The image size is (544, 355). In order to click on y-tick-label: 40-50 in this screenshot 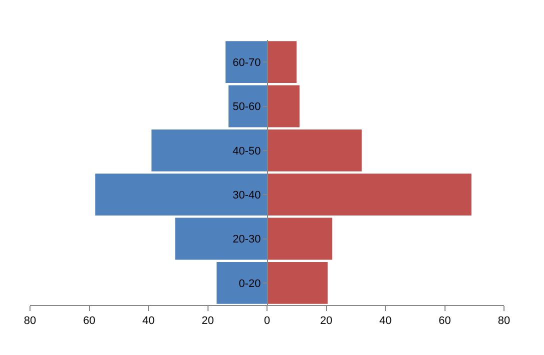, I will do `click(246, 151)`.